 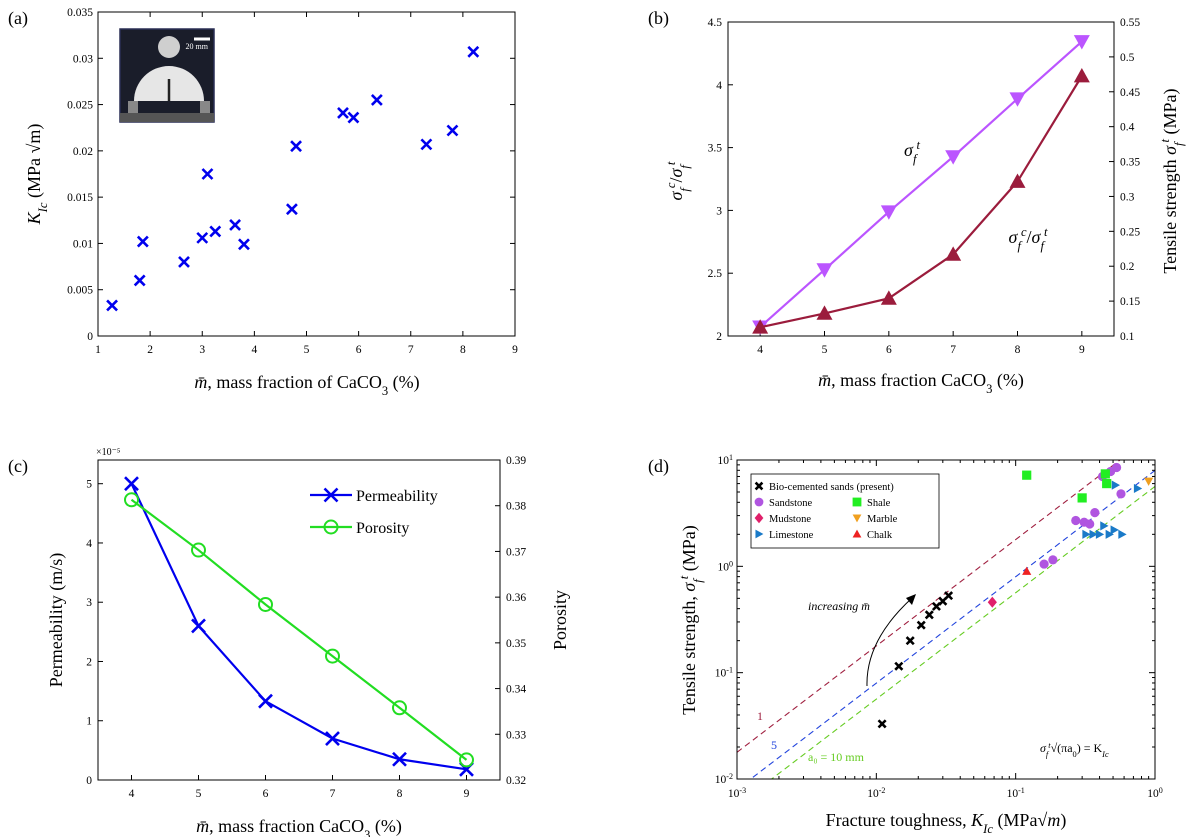 What do you see at coordinates (831, 487) in the screenshot?
I see `legend-label: Bio-cemented sands (present)` at bounding box center [831, 487].